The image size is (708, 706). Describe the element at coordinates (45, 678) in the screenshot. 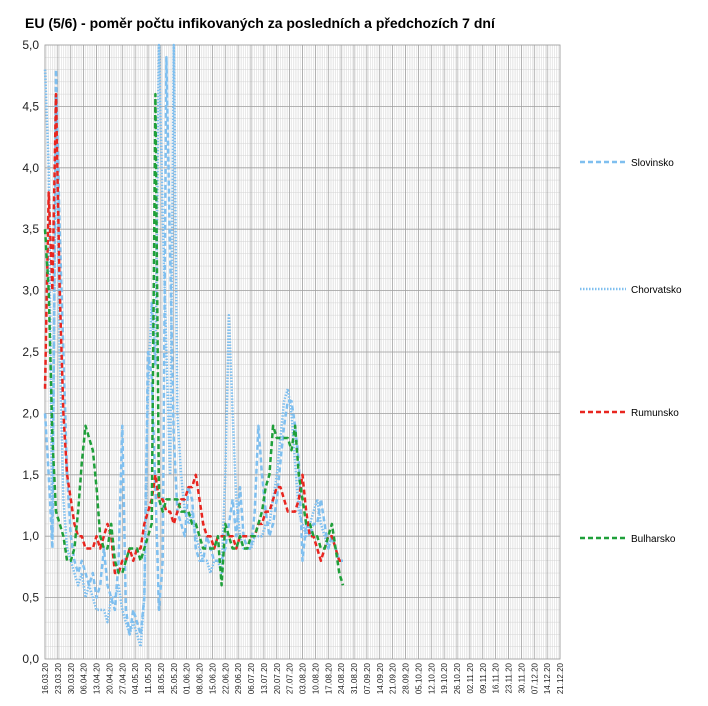

I see `x-tick-label: 16.03.20` at that location.